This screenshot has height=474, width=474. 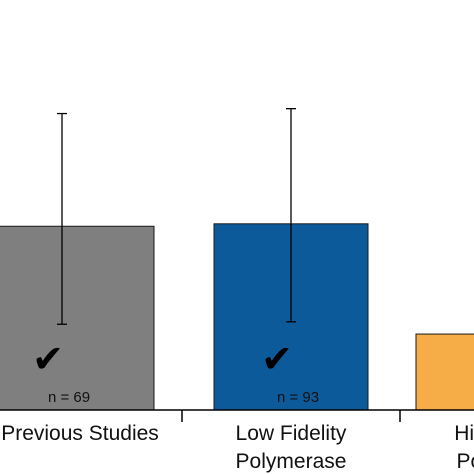 What do you see at coordinates (291, 447) in the screenshot?
I see `x-tick-label-2: Low Fidelity Polymerase` at bounding box center [291, 447].